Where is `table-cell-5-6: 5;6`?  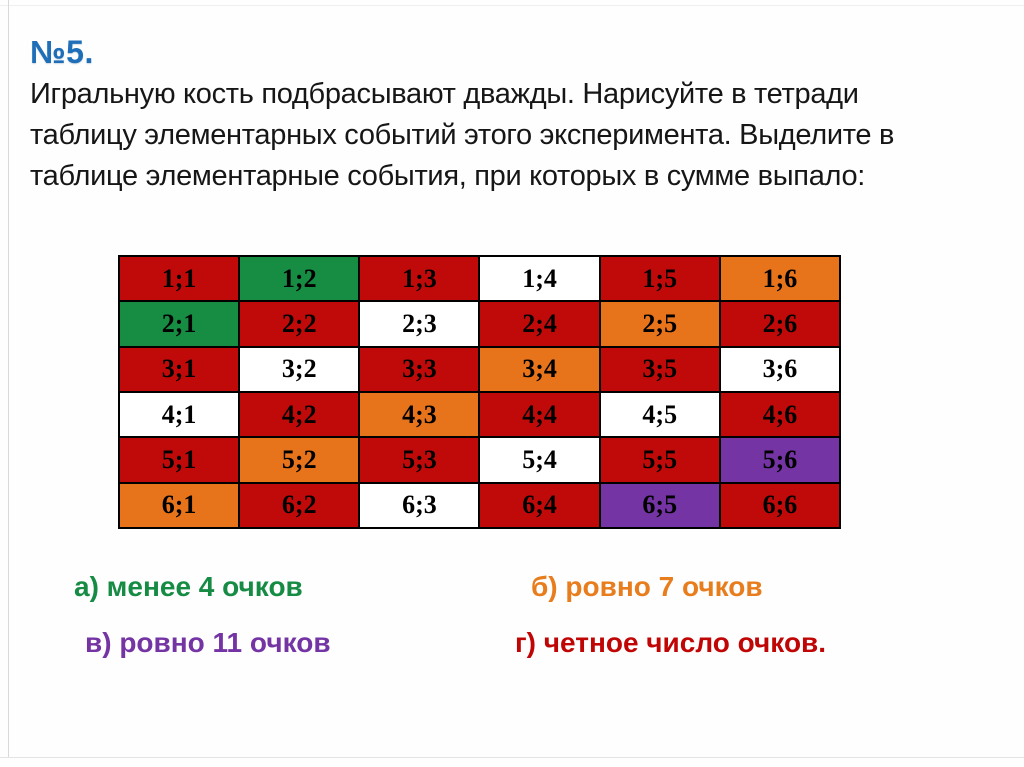 table-cell-5-6: 5;6 is located at coordinates (779, 460).